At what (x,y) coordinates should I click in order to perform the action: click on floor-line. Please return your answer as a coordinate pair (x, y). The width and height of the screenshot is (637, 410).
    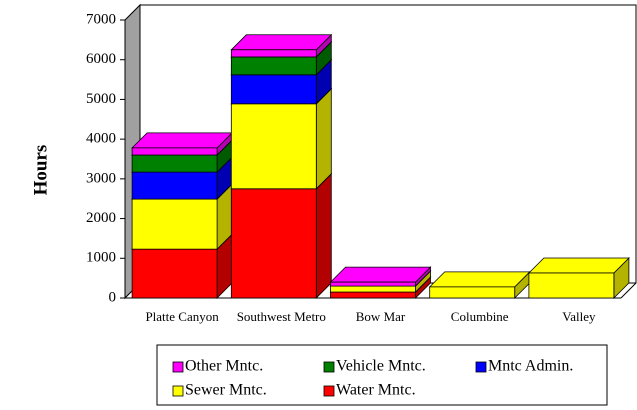
    Looking at the image, I should click on (628, 290).